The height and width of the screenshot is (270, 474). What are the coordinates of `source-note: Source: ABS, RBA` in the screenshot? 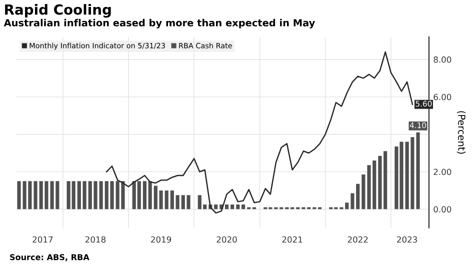 It's located at (50, 258).